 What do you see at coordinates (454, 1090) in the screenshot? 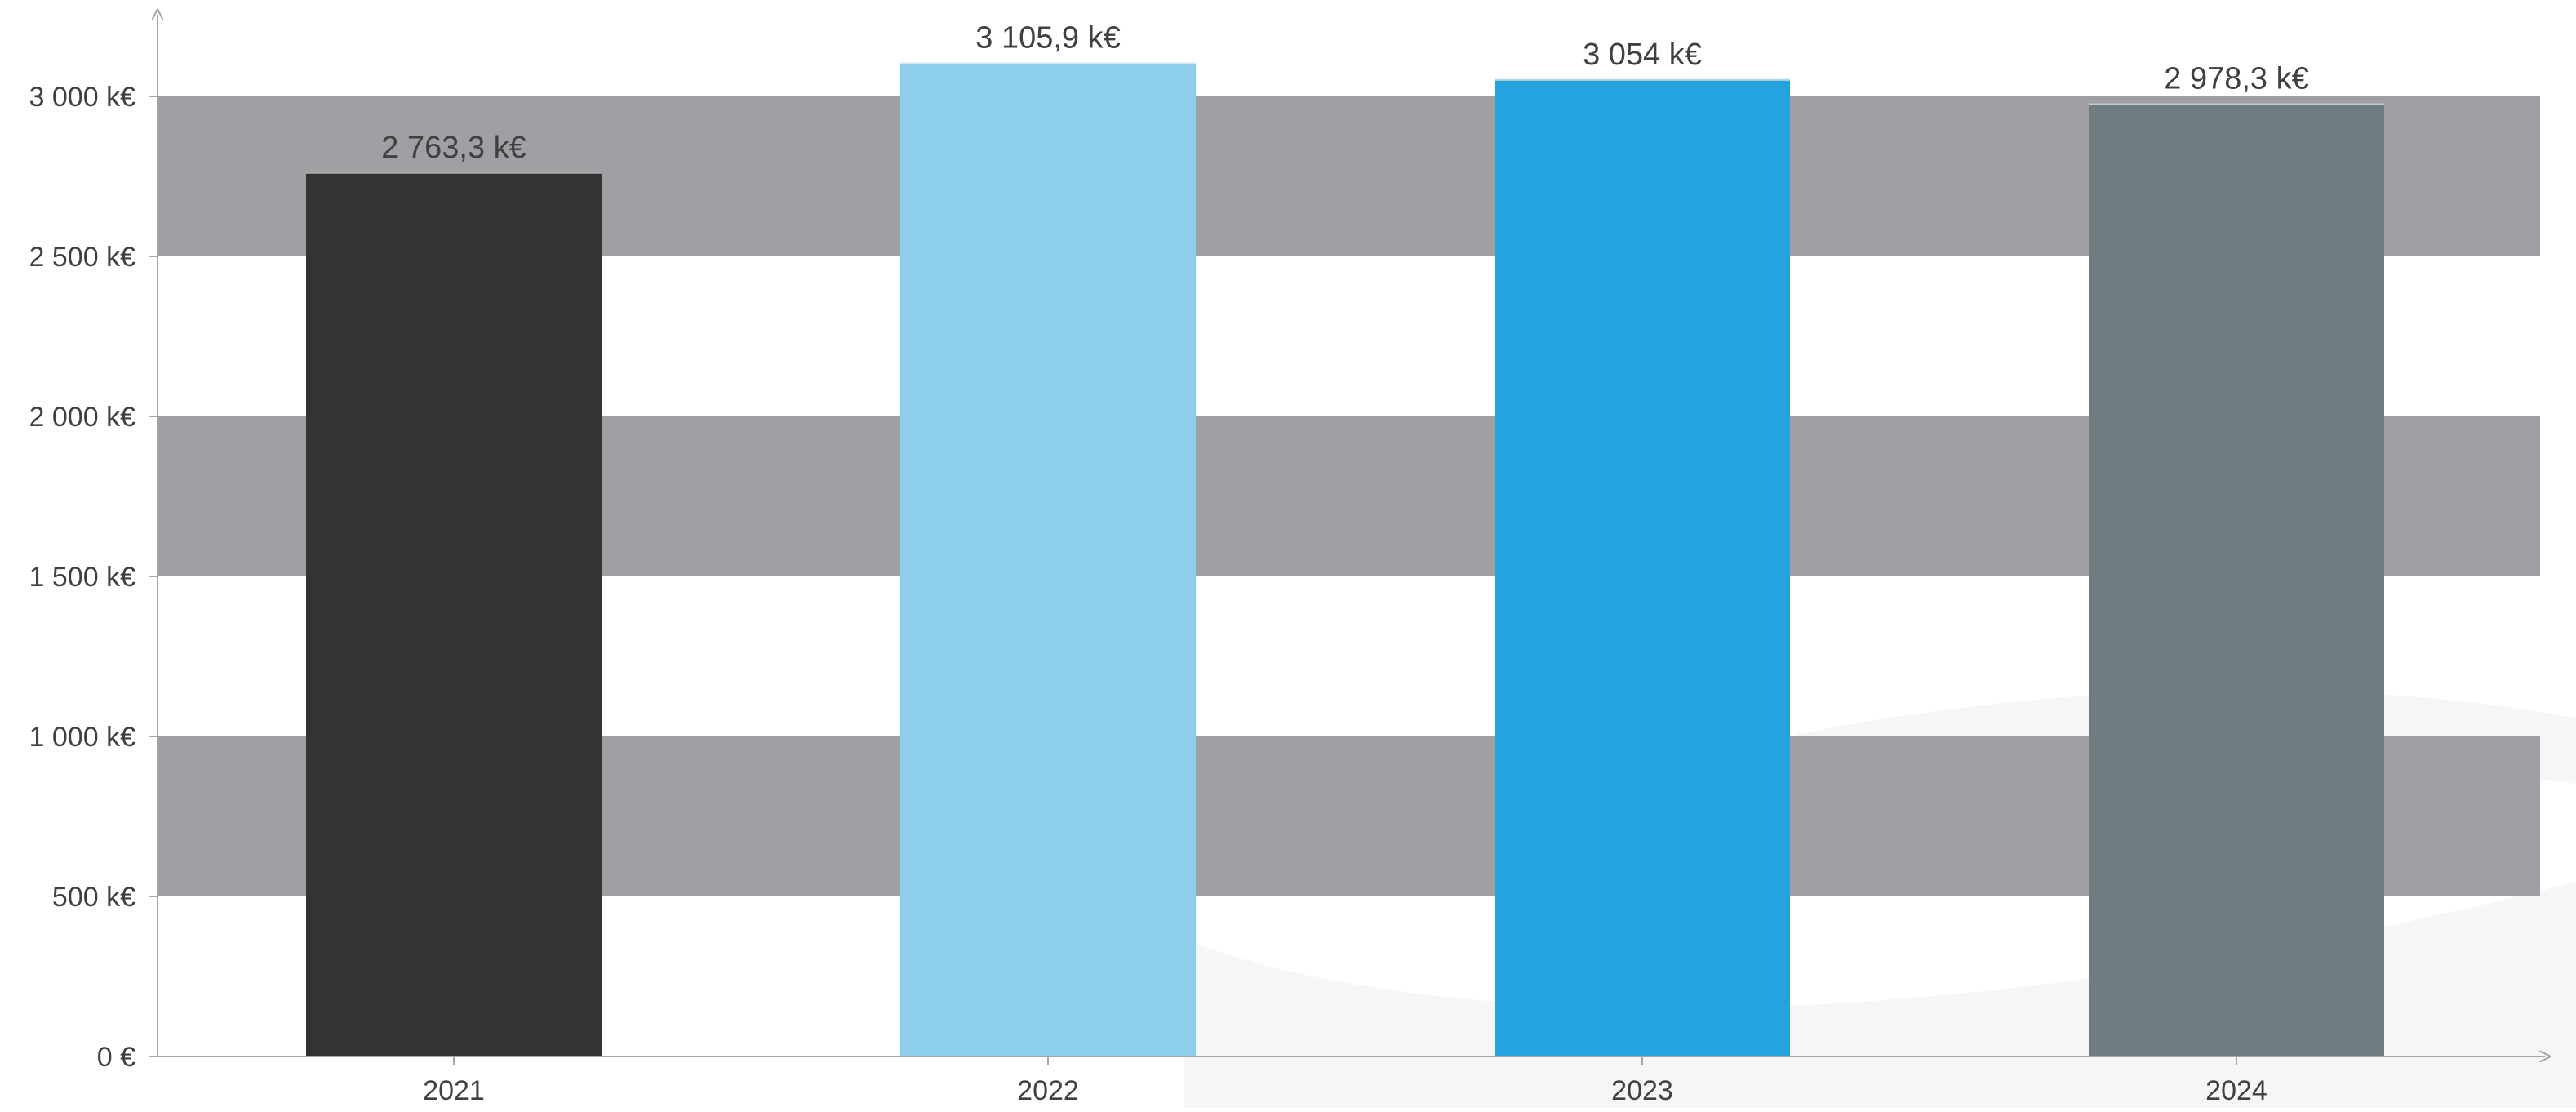
I see `x-tick-label: 2021` at bounding box center [454, 1090].